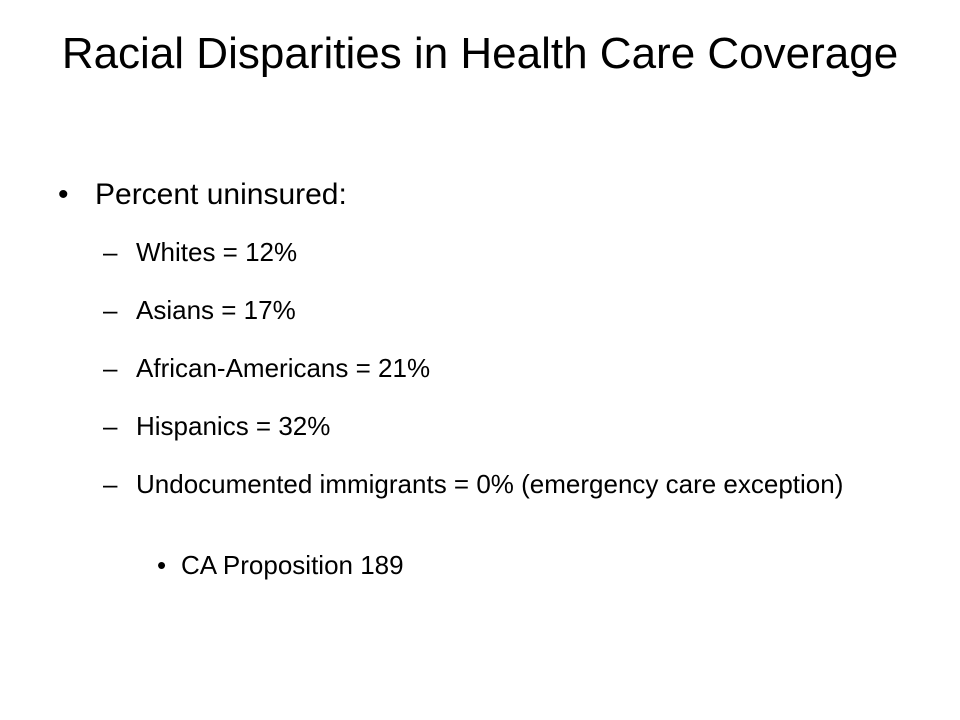  I want to click on sub-bullet-text: Whites = 12%, so click(217, 252).